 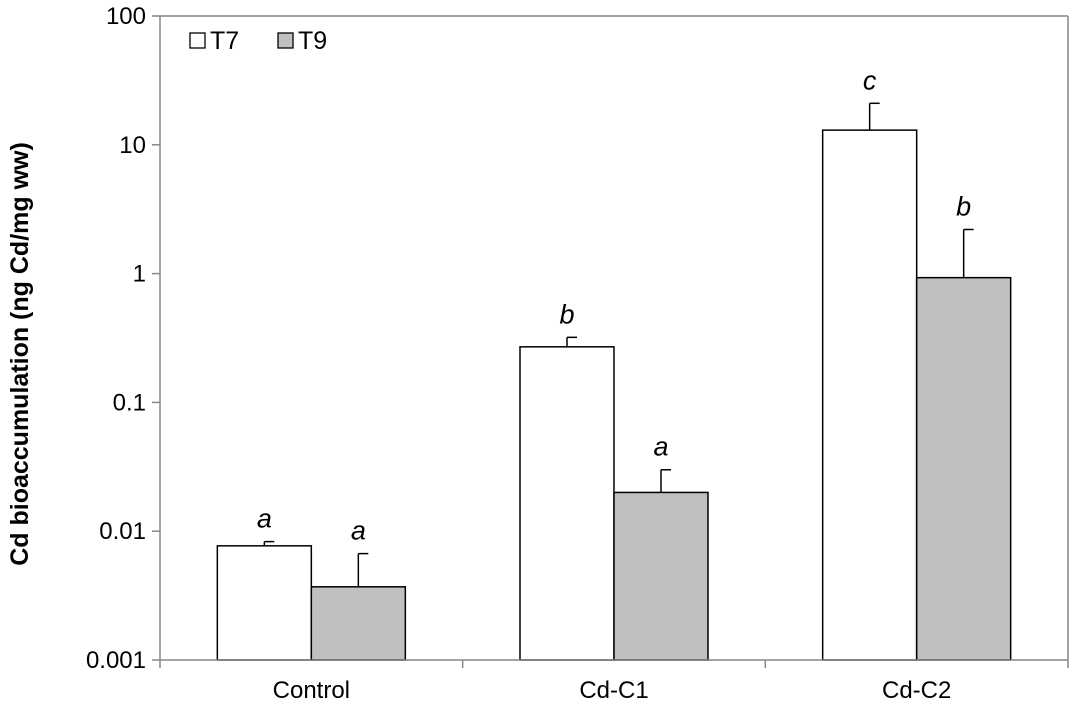 I want to click on bar-t9-cd-c2, so click(x=963, y=468).